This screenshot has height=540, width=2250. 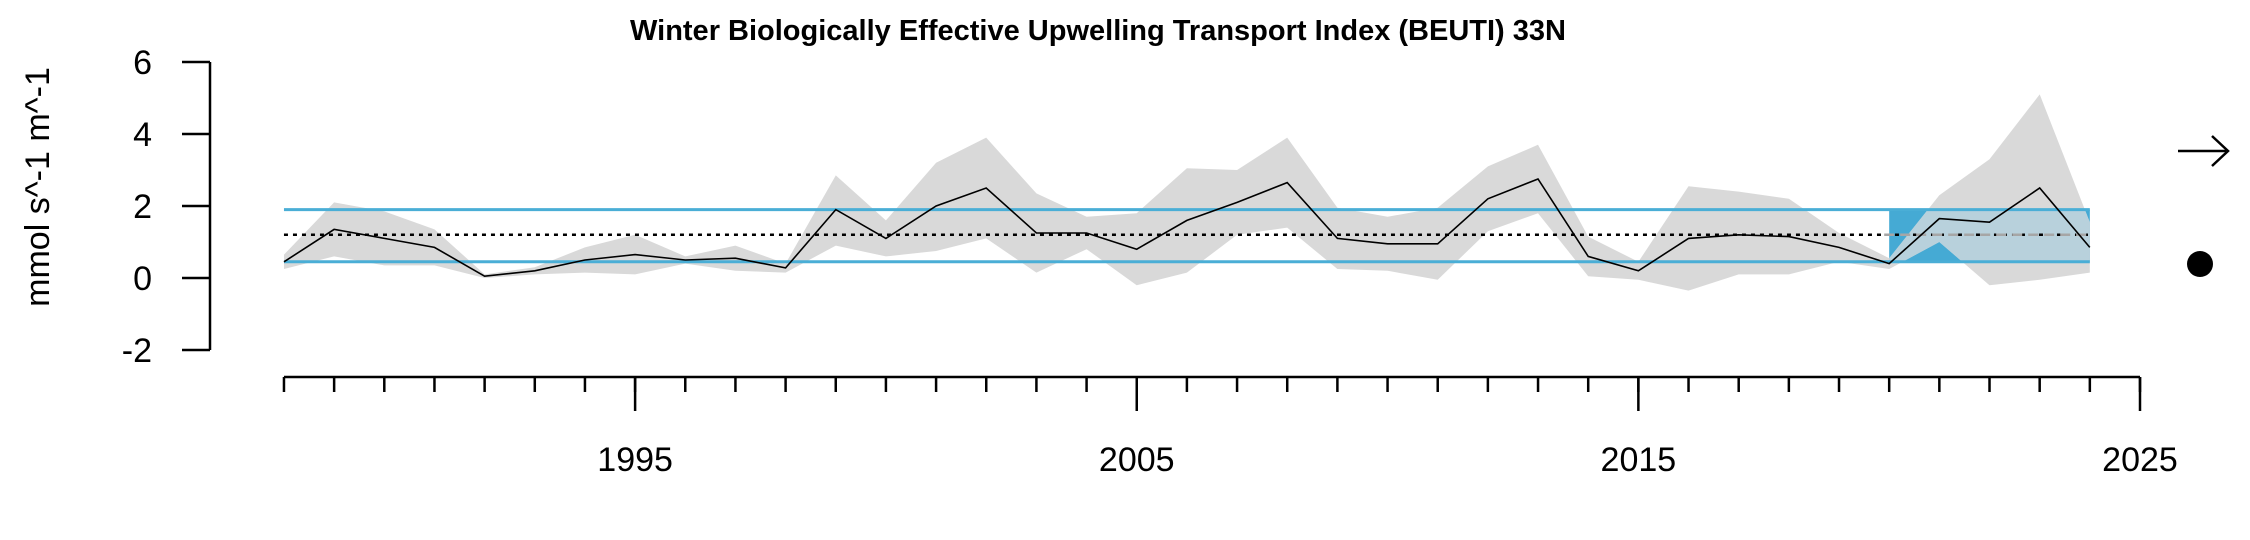 What do you see at coordinates (2204, 151) in the screenshot?
I see `trend-arrow-icon` at bounding box center [2204, 151].